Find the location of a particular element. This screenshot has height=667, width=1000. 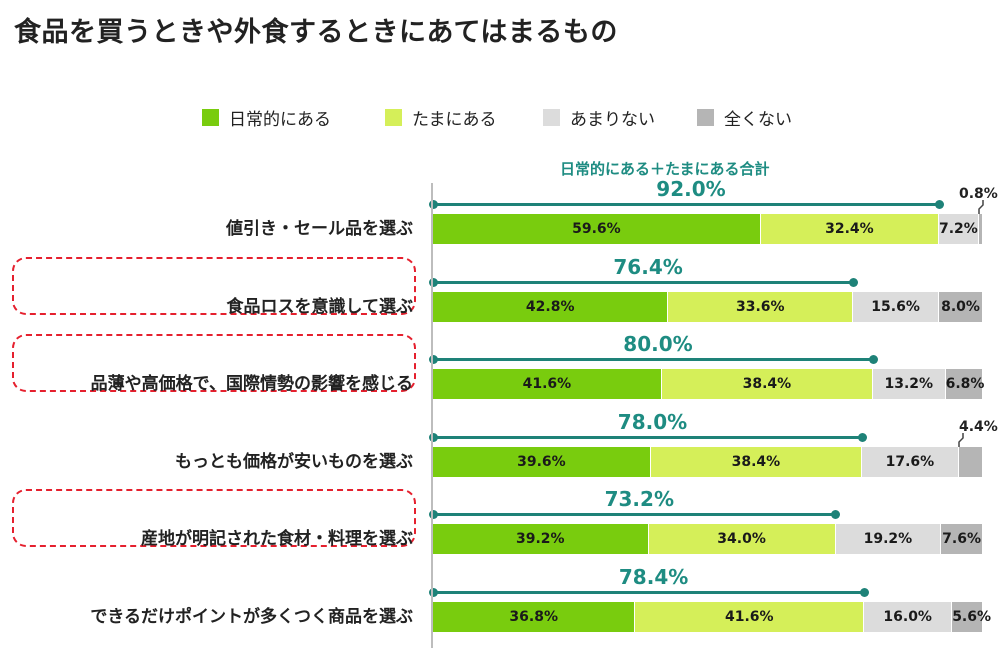

bar-segment: 15.6% is located at coordinates (896, 307).